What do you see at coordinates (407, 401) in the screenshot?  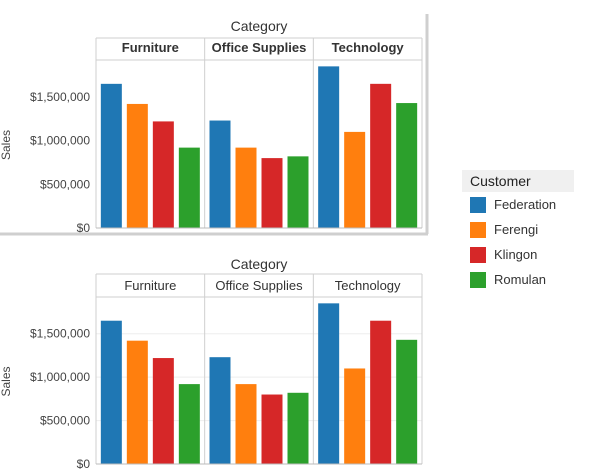 I see `bottom-bar-technology-romulan` at bounding box center [407, 401].